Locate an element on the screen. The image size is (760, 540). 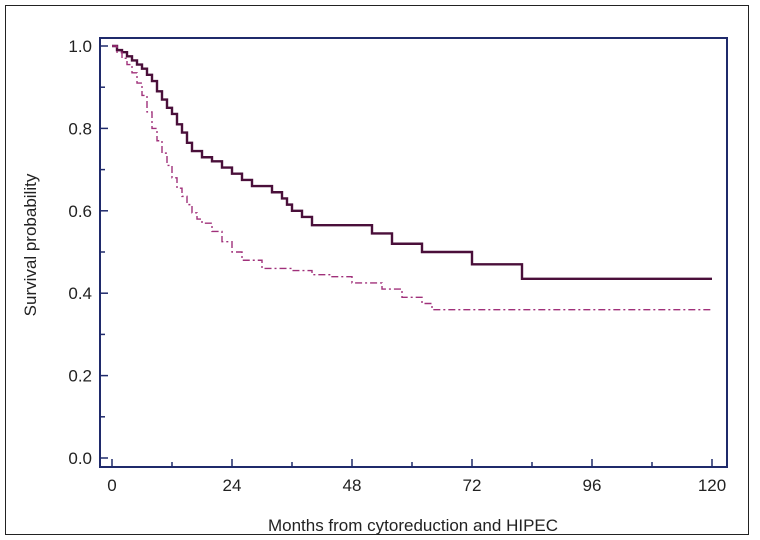
y-tick-label: 0.2 is located at coordinates (80, 376).